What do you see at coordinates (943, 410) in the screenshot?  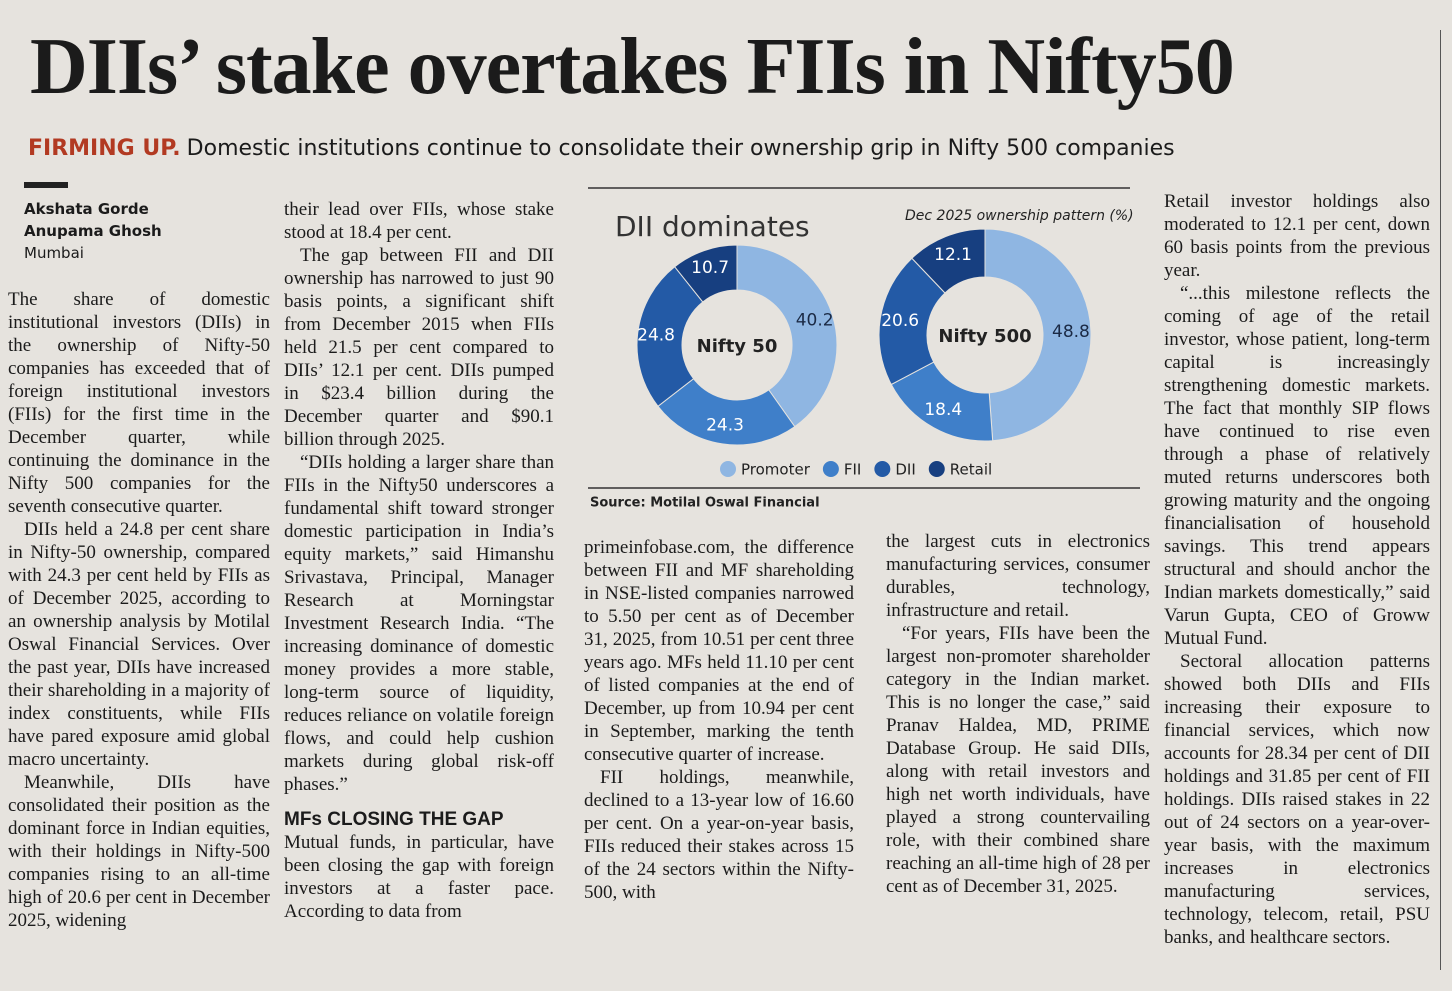 I see `data-label: 18.4` at bounding box center [943, 410].